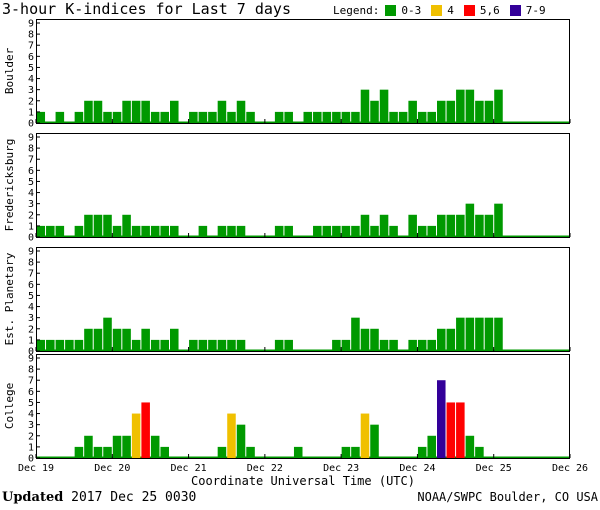 The width and height of the screenshot is (600, 510). I want to click on updated-timestamp: Updated 2017 Dec 25 0030, so click(99, 497).